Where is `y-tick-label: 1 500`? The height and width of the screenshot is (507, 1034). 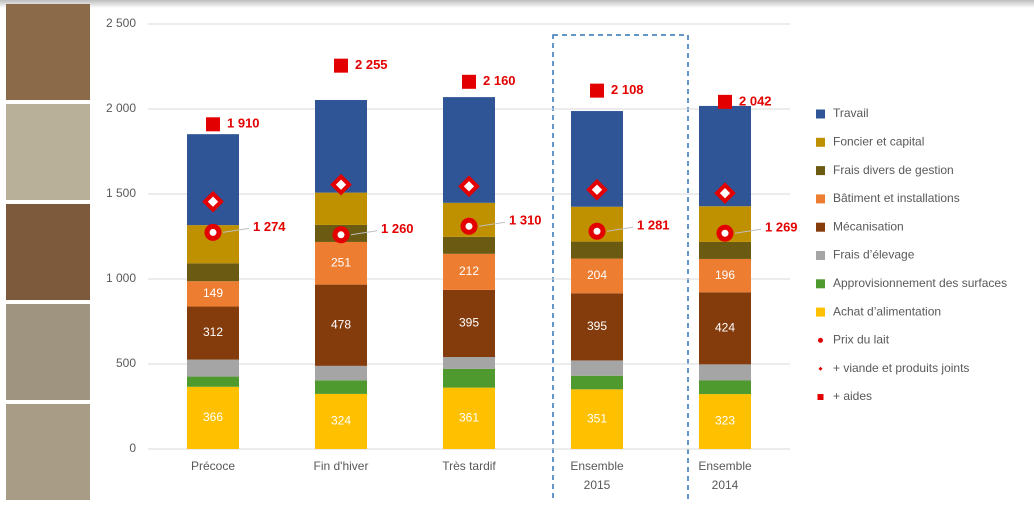
y-tick-label: 1 500 is located at coordinates (121, 193).